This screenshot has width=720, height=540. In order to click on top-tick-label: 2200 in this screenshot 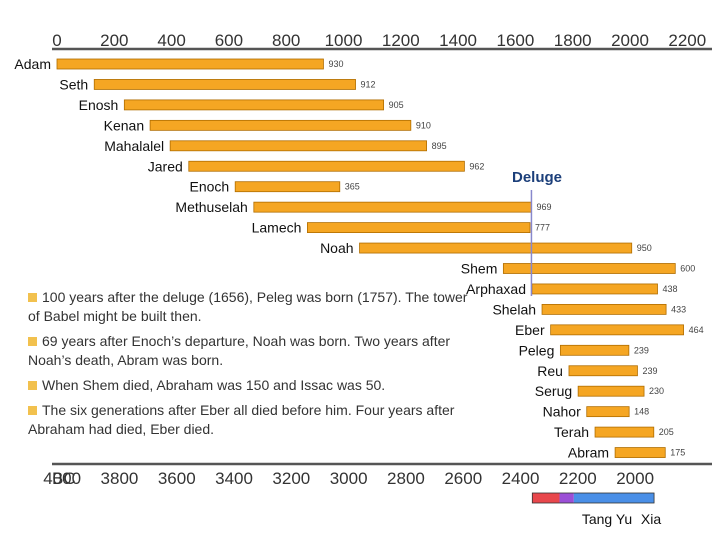, I will do `click(687, 40)`.